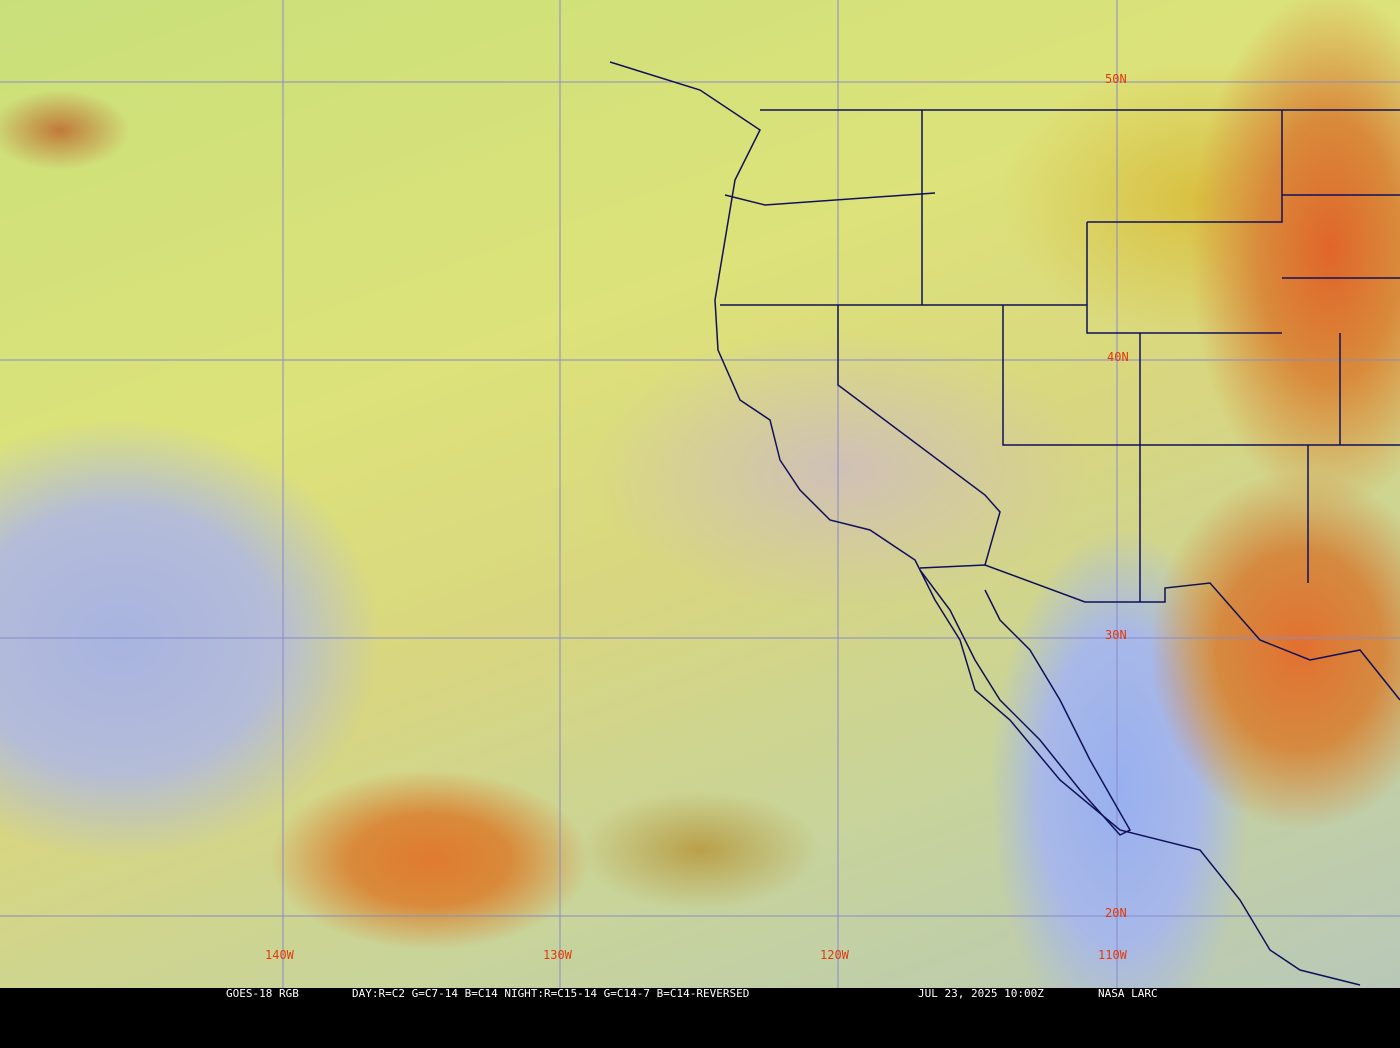  What do you see at coordinates (1116, 913) in the screenshot?
I see `lat-label-20n: 20N` at bounding box center [1116, 913].